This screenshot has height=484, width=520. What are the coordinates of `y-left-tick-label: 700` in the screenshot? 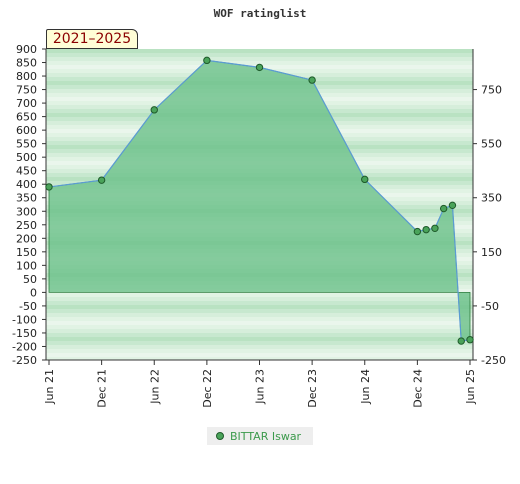 It's located at (26, 103).